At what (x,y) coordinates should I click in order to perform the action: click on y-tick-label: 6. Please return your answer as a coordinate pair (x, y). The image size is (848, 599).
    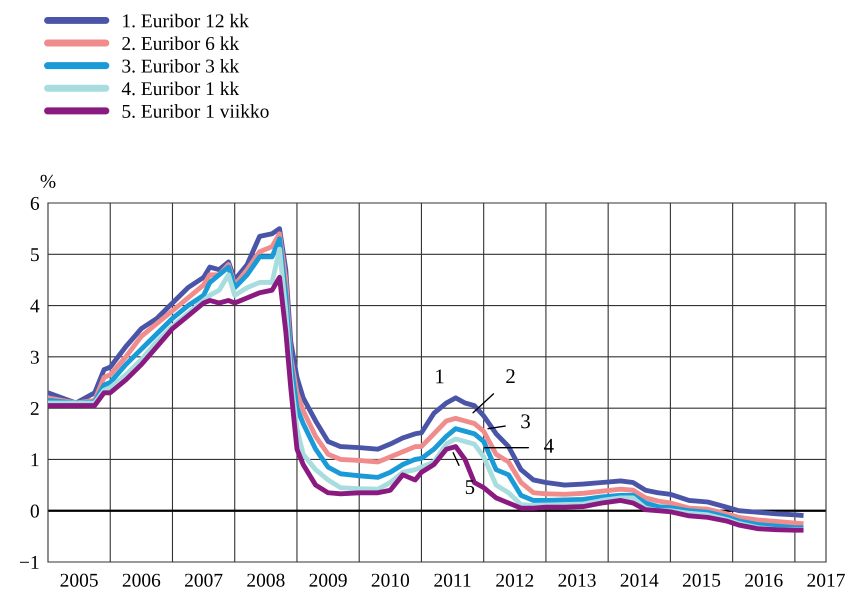
    Looking at the image, I should click on (35, 203).